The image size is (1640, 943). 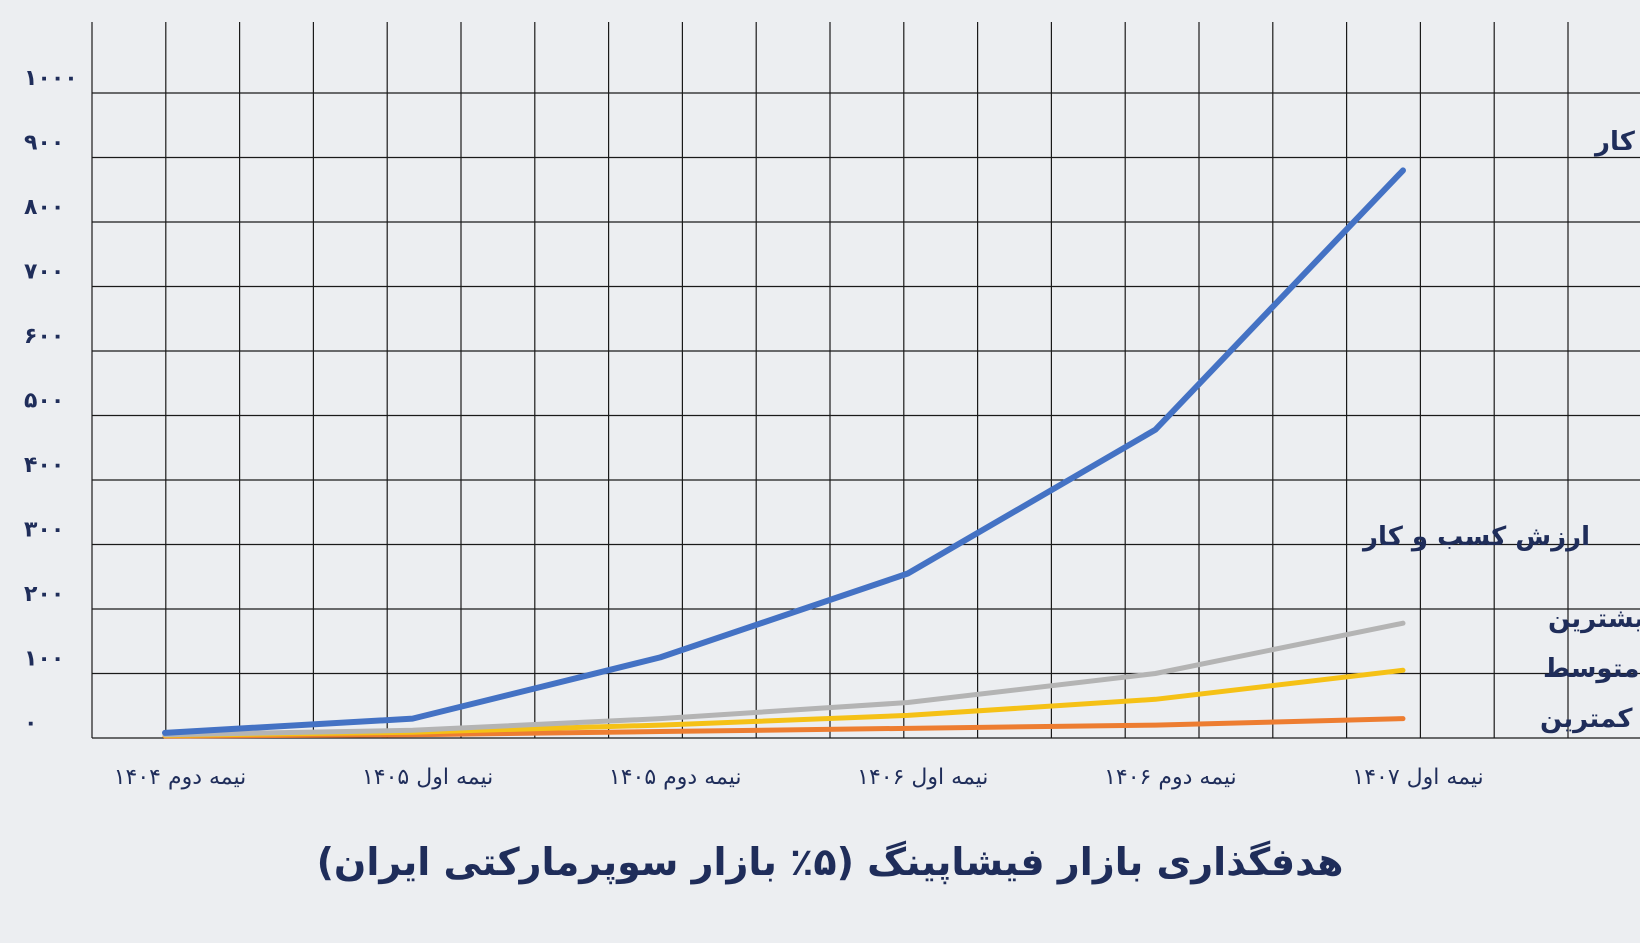 What do you see at coordinates (1591, 669) in the screenshot?
I see `series-label: متوسط` at bounding box center [1591, 669].